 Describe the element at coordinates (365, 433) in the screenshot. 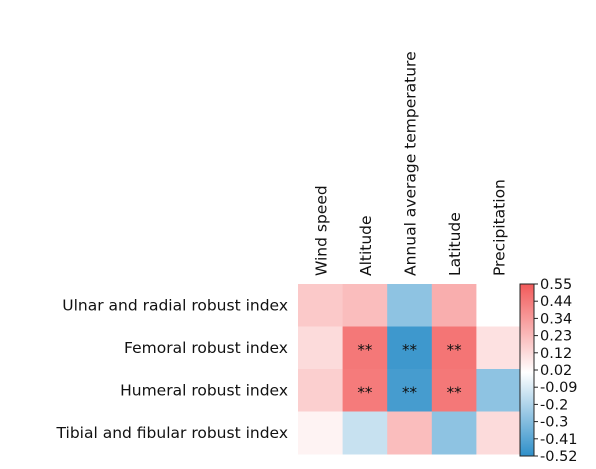

I see `heatmap-cell-r3-c1` at that location.